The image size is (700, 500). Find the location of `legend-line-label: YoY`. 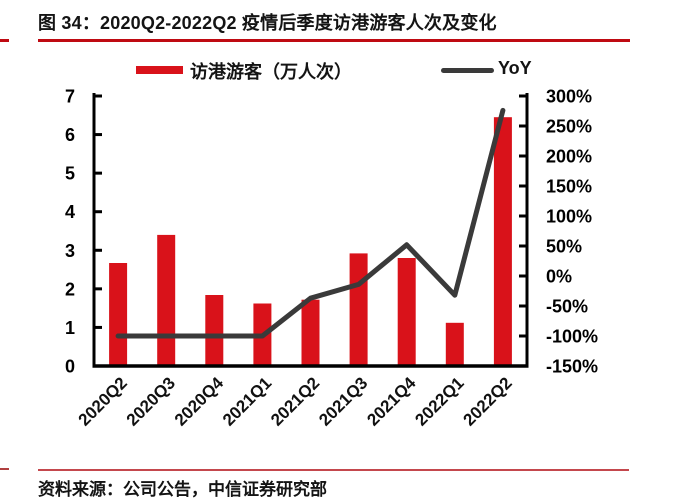

legend-line-label: YoY is located at coordinates (515, 68).